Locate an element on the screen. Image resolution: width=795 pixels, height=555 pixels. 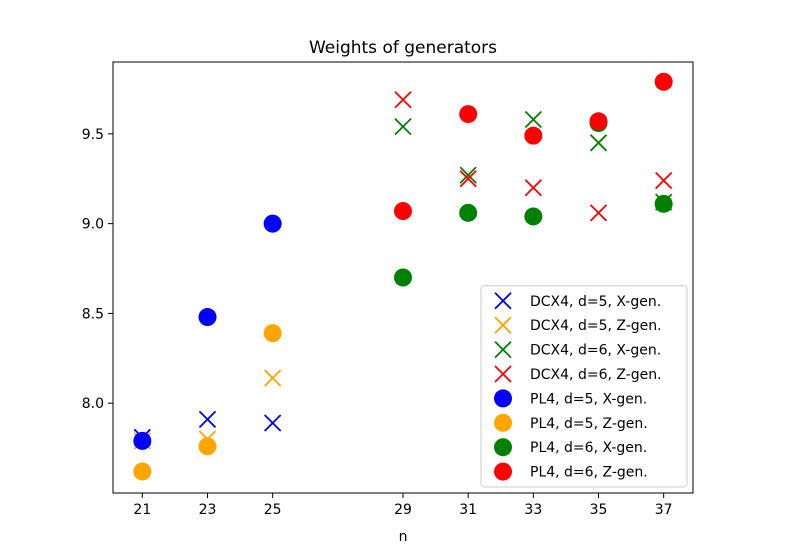
legend-marker-dcx4-d-6-x-gen is located at coordinates (503, 349).